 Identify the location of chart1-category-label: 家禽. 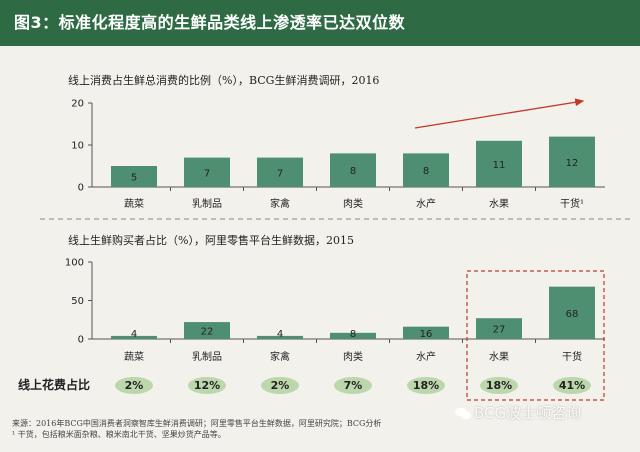
(280, 203).